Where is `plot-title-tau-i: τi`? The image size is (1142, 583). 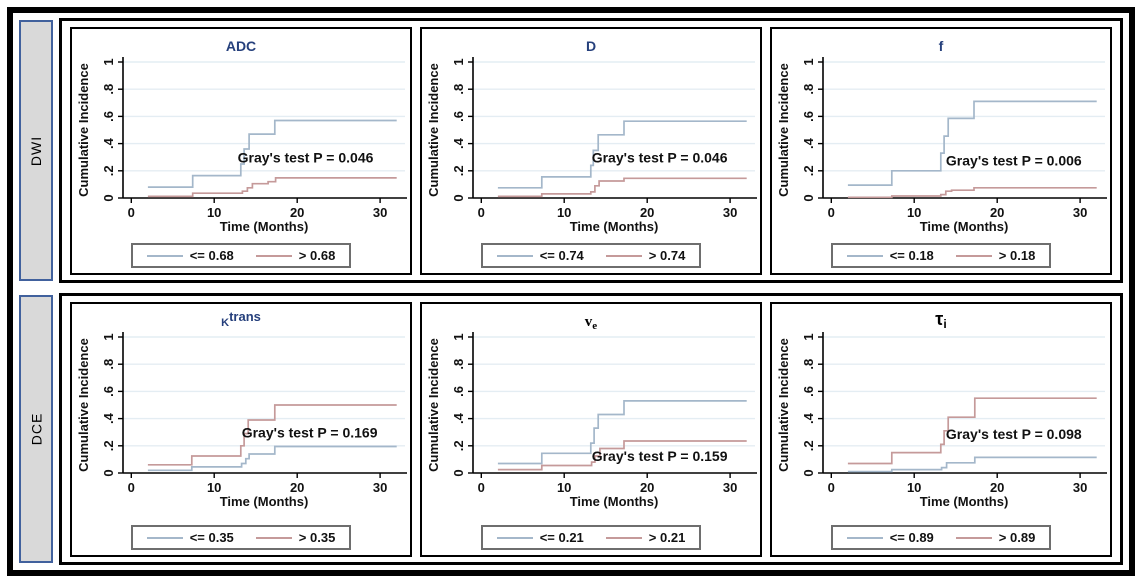
plot-title-tau-i: τi is located at coordinates (940, 319).